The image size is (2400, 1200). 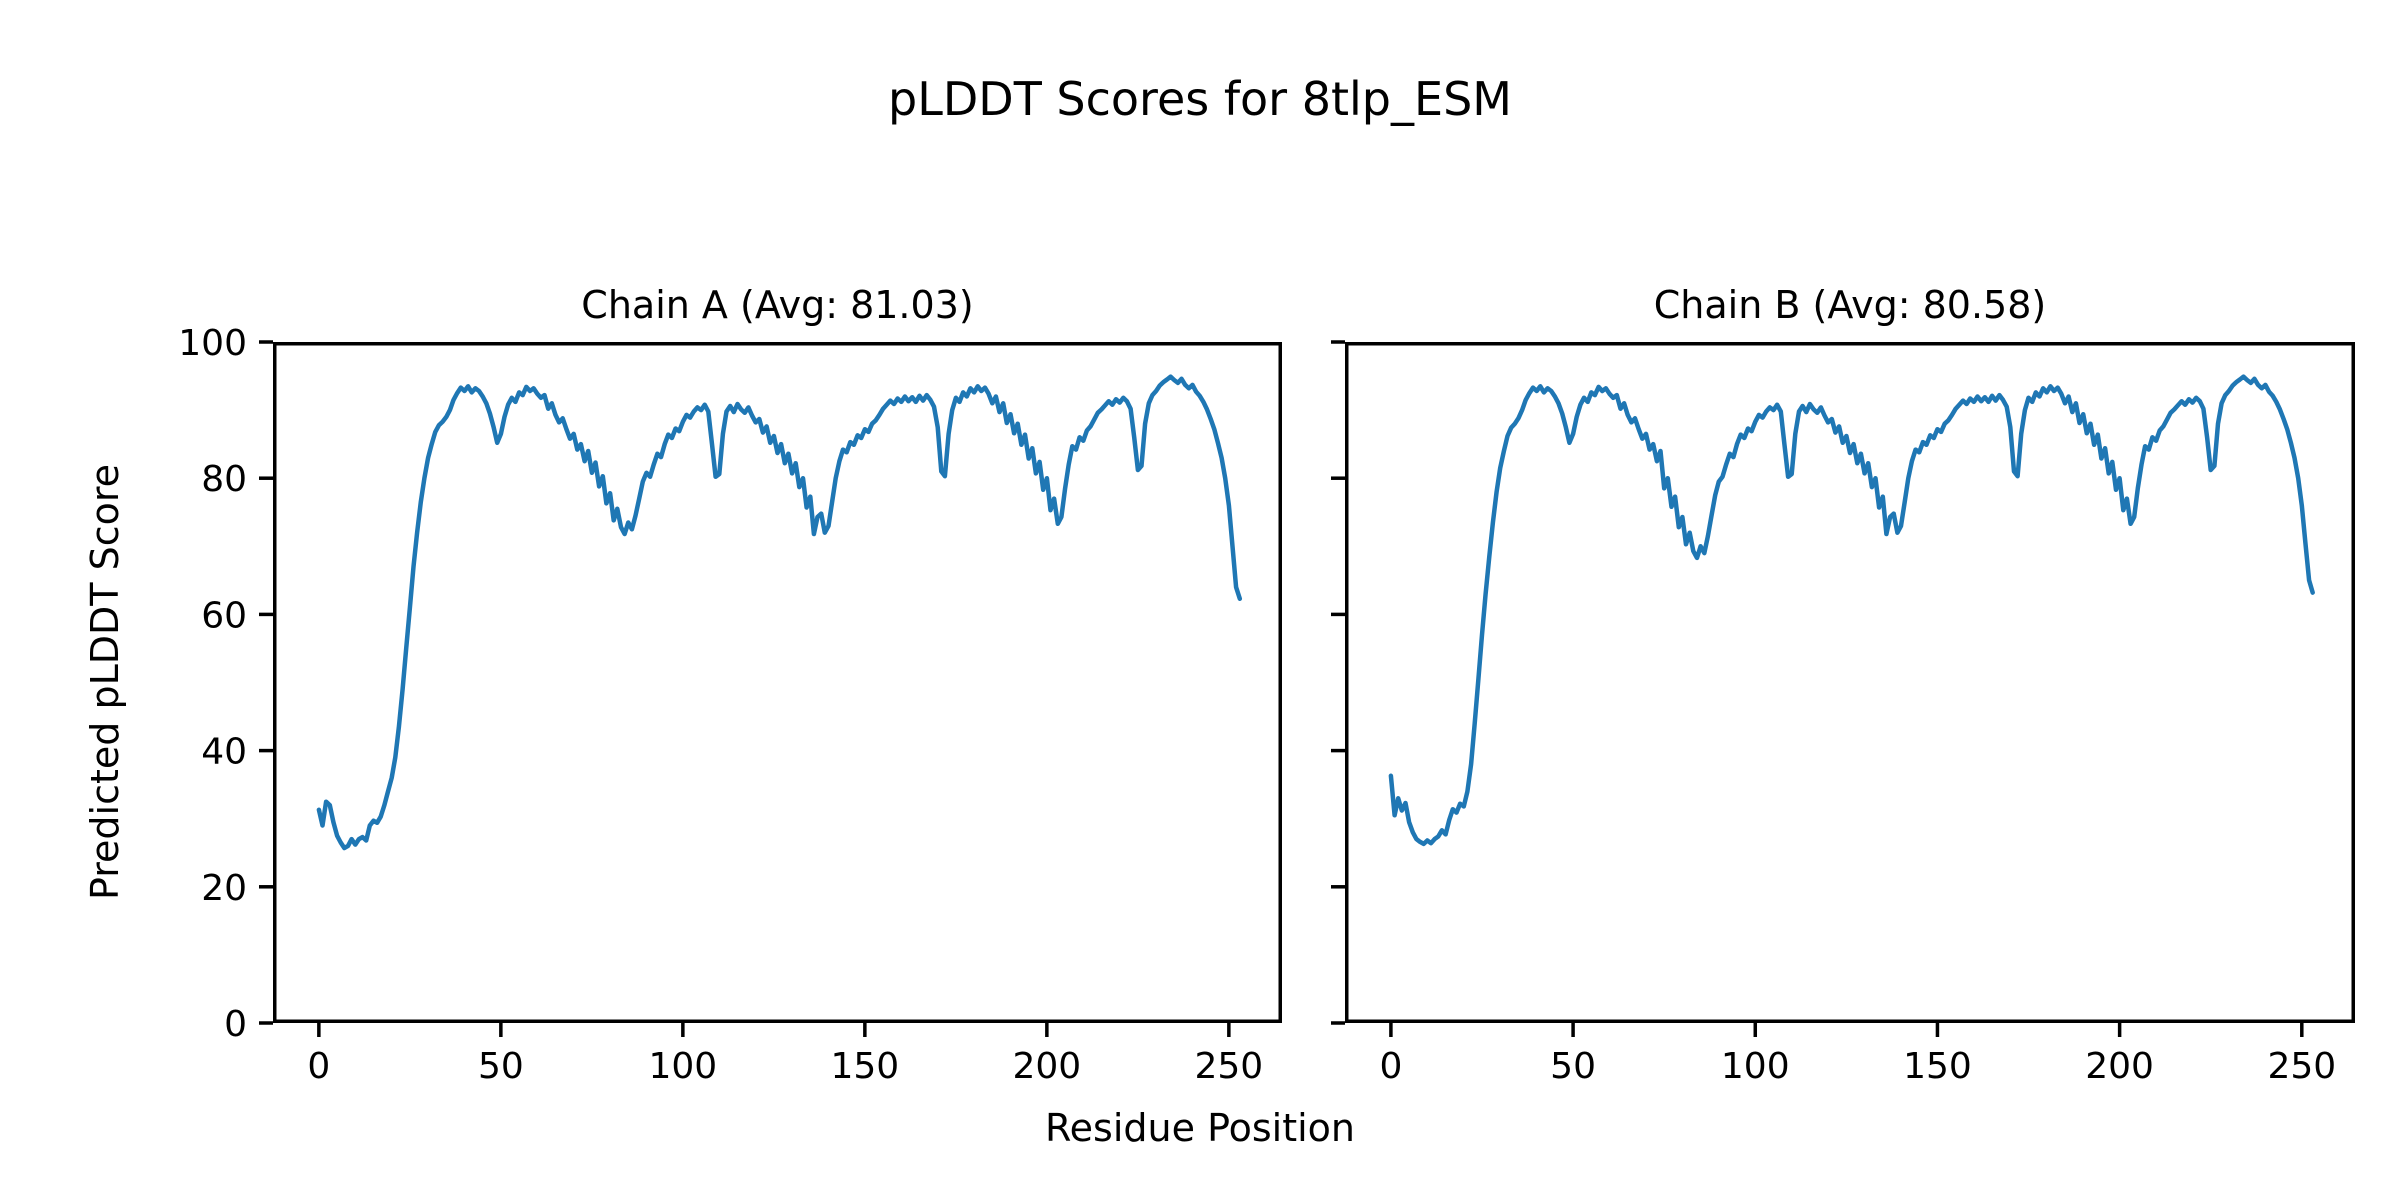 I want to click on y-tick-label: 40, so click(x=224, y=752).